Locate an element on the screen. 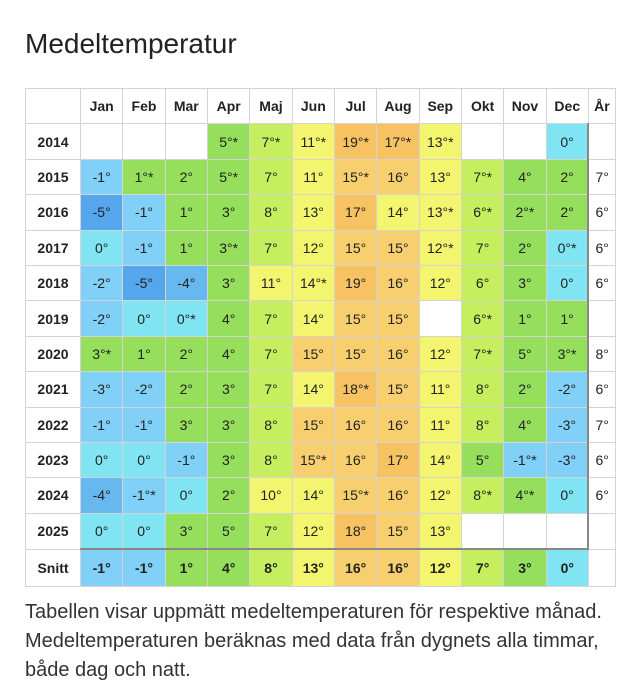 Image resolution: width=641 pixels, height=700 pixels. row-label: 2016 is located at coordinates (53, 212).